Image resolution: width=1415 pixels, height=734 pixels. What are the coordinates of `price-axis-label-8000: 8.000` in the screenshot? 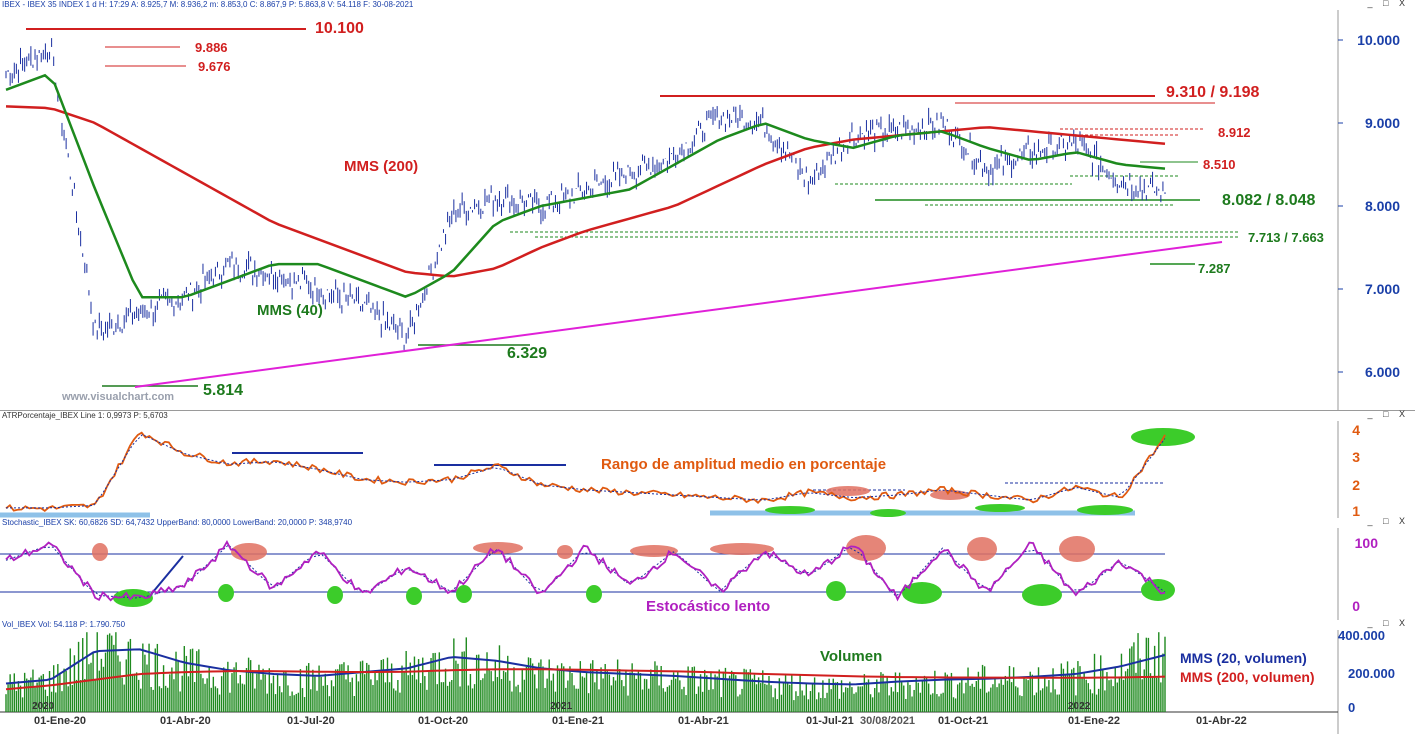 It's located at (1382, 206).